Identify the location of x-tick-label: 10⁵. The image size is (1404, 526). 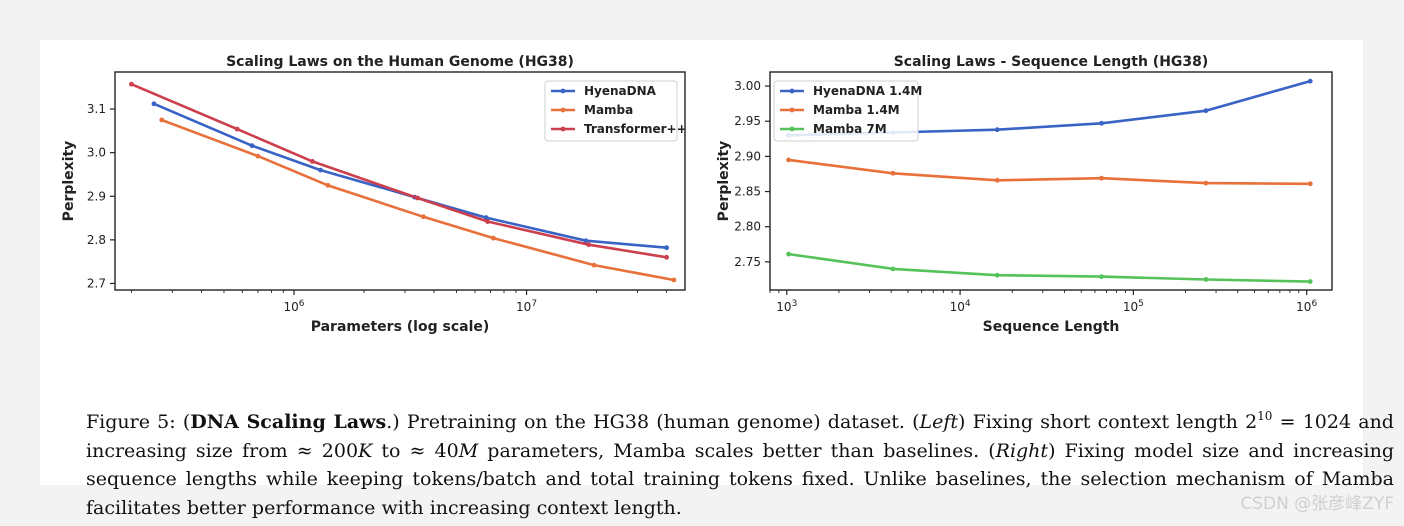
(1133, 306).